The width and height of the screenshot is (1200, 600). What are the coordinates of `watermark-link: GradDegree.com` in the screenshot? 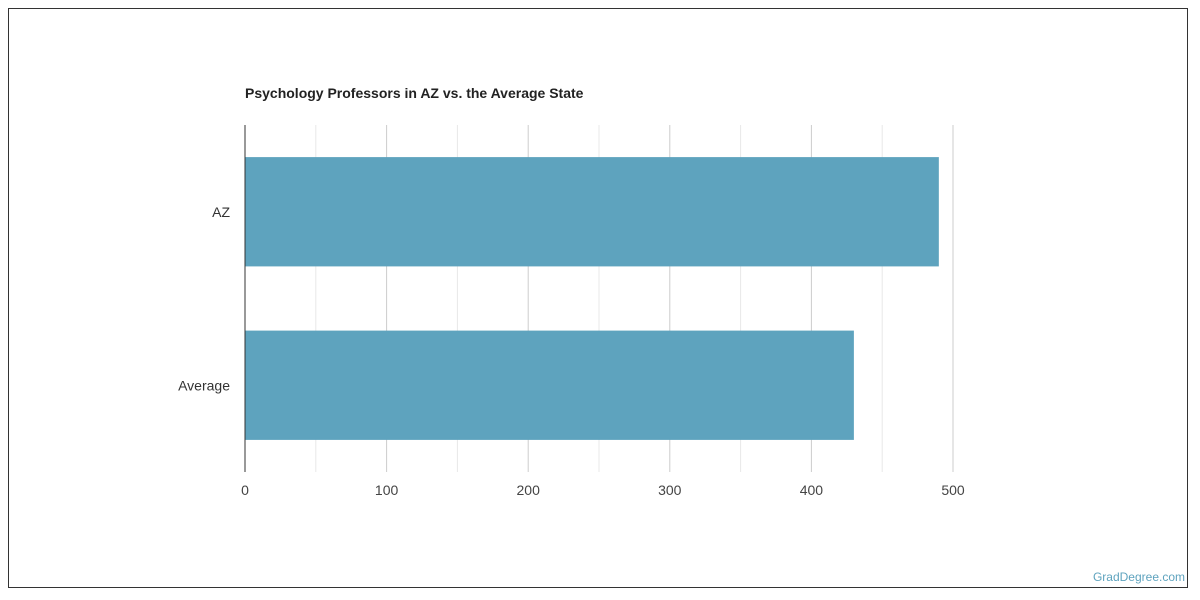 It's located at (1138, 577).